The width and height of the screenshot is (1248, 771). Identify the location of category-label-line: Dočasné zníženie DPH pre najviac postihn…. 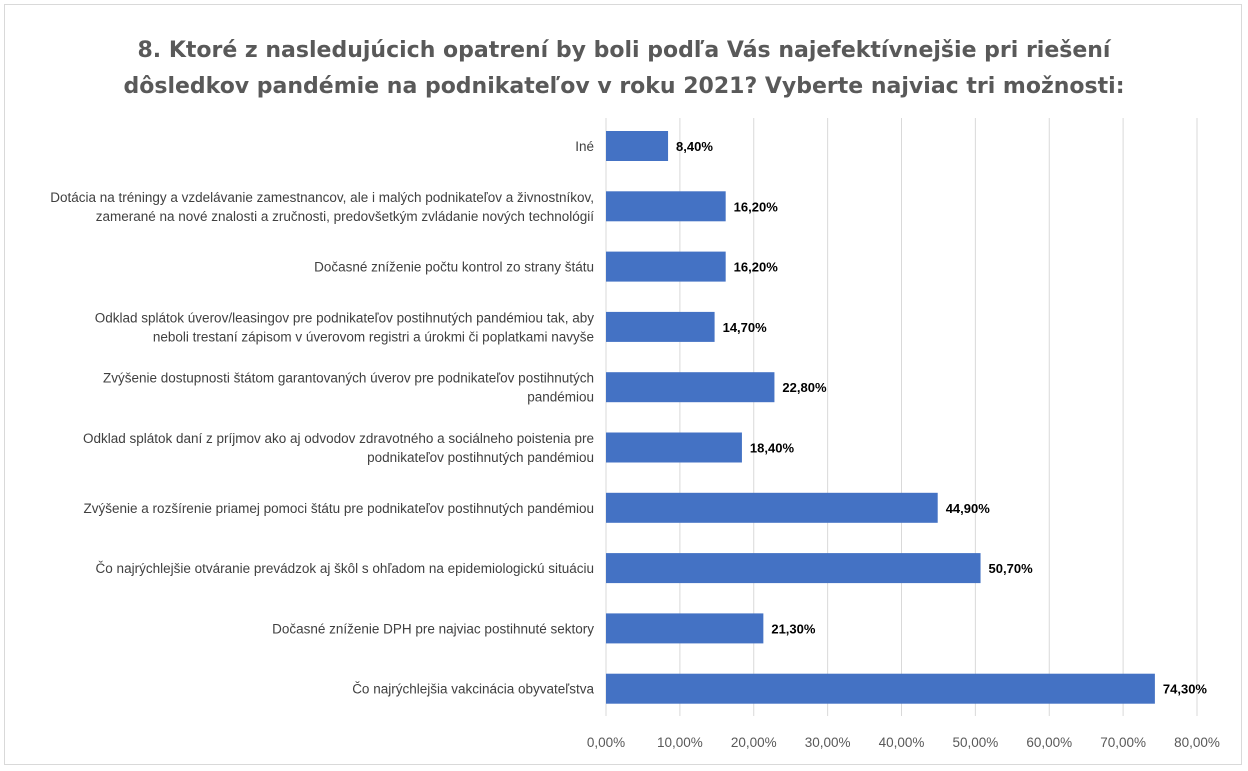
(433, 628).